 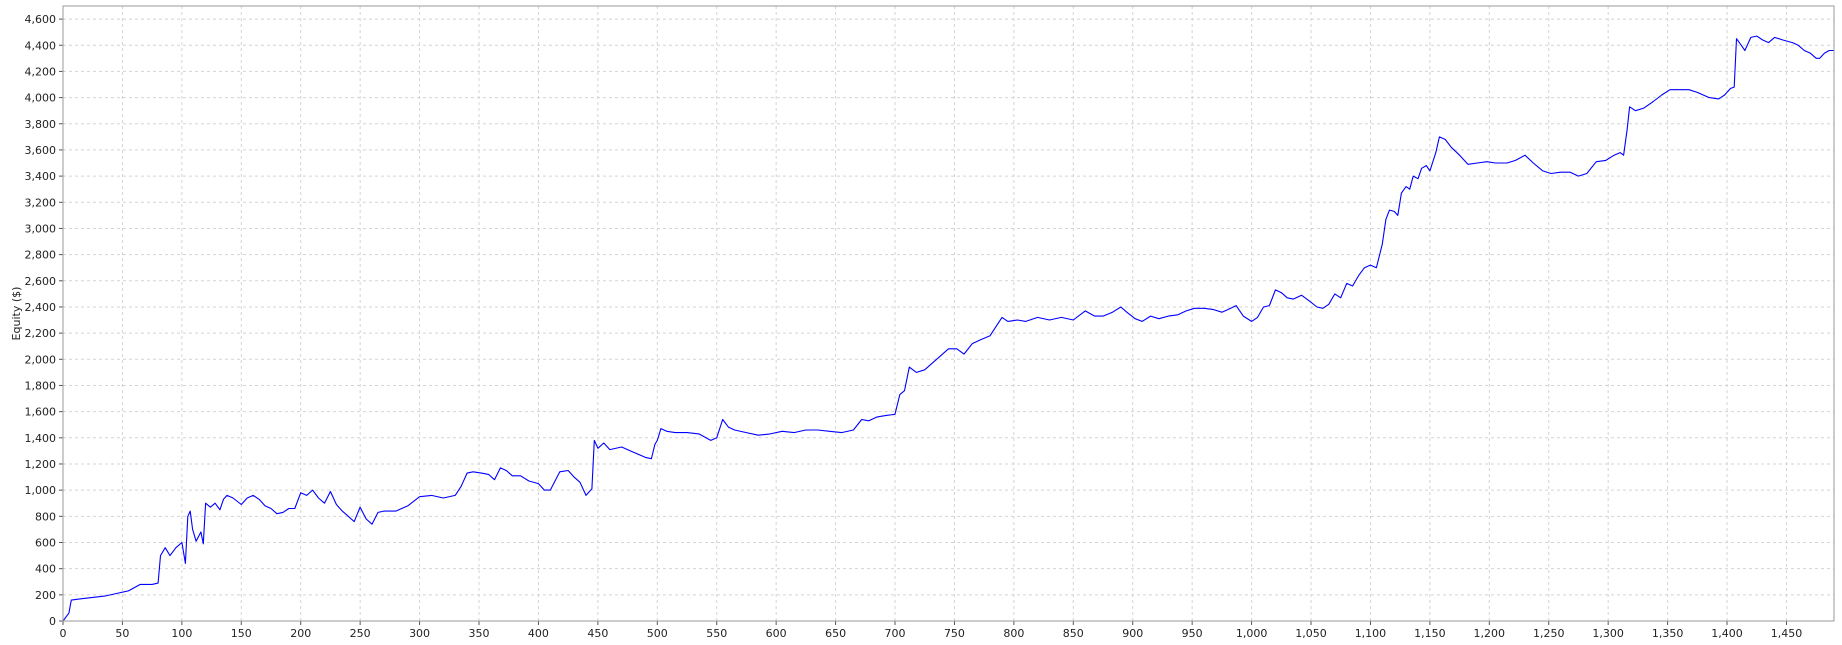 I want to click on x-tick-label: 900, so click(x=1132, y=633).